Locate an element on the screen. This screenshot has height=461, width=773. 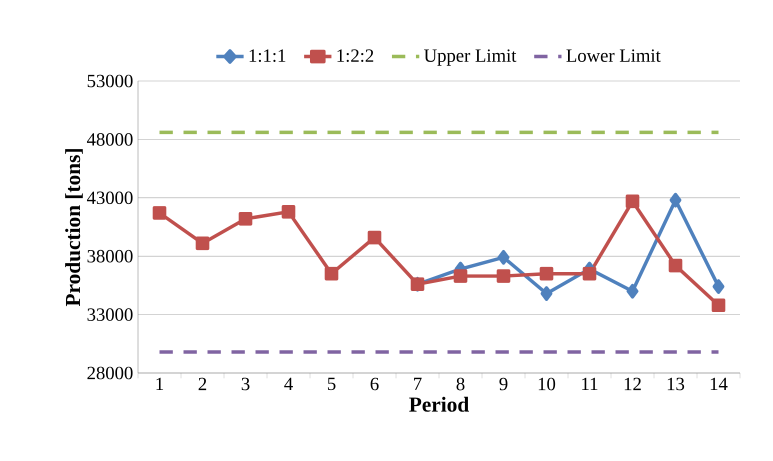
x-tick-label: 3 is located at coordinates (246, 384).